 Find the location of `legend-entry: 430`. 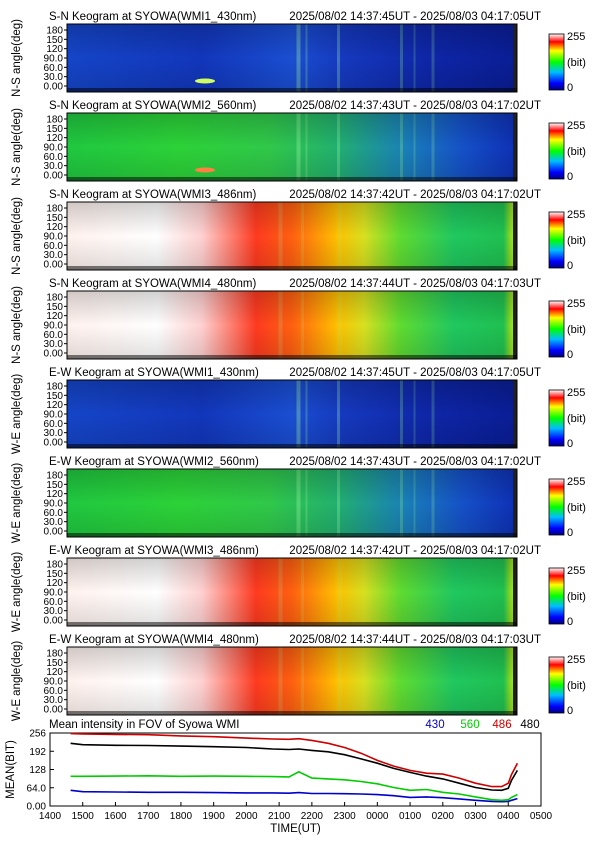

legend-entry: 430 is located at coordinates (434, 725).